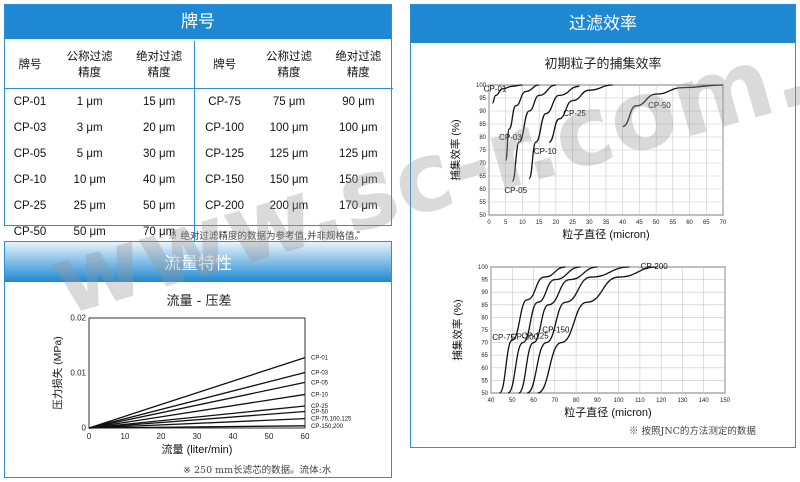  I want to click on x-tick-label: 70, so click(723, 223).